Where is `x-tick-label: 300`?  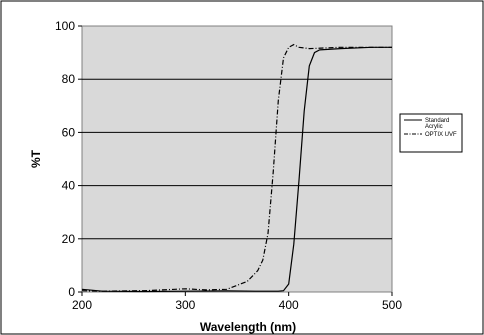
x-tick-label: 300 is located at coordinates (185, 305).